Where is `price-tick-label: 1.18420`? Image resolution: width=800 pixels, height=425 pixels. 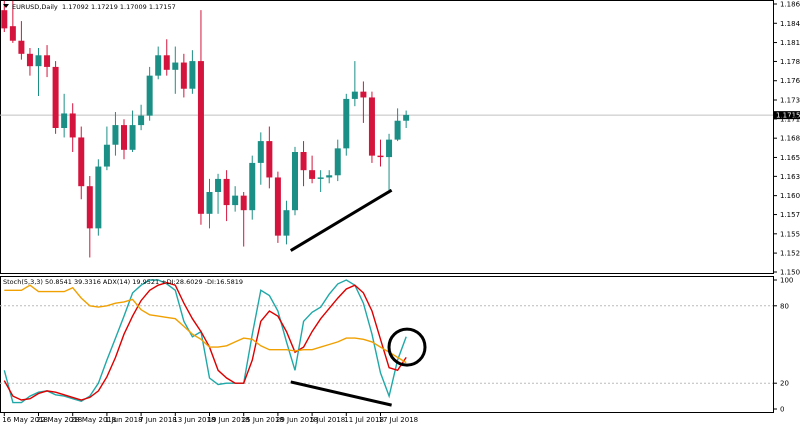
price-tick-label: 1.18420 is located at coordinates (790, 24).